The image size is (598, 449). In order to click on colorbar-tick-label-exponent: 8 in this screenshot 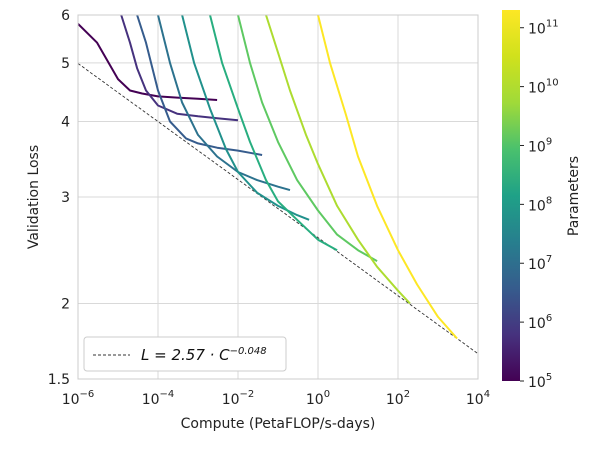, I will do `click(549, 200)`.